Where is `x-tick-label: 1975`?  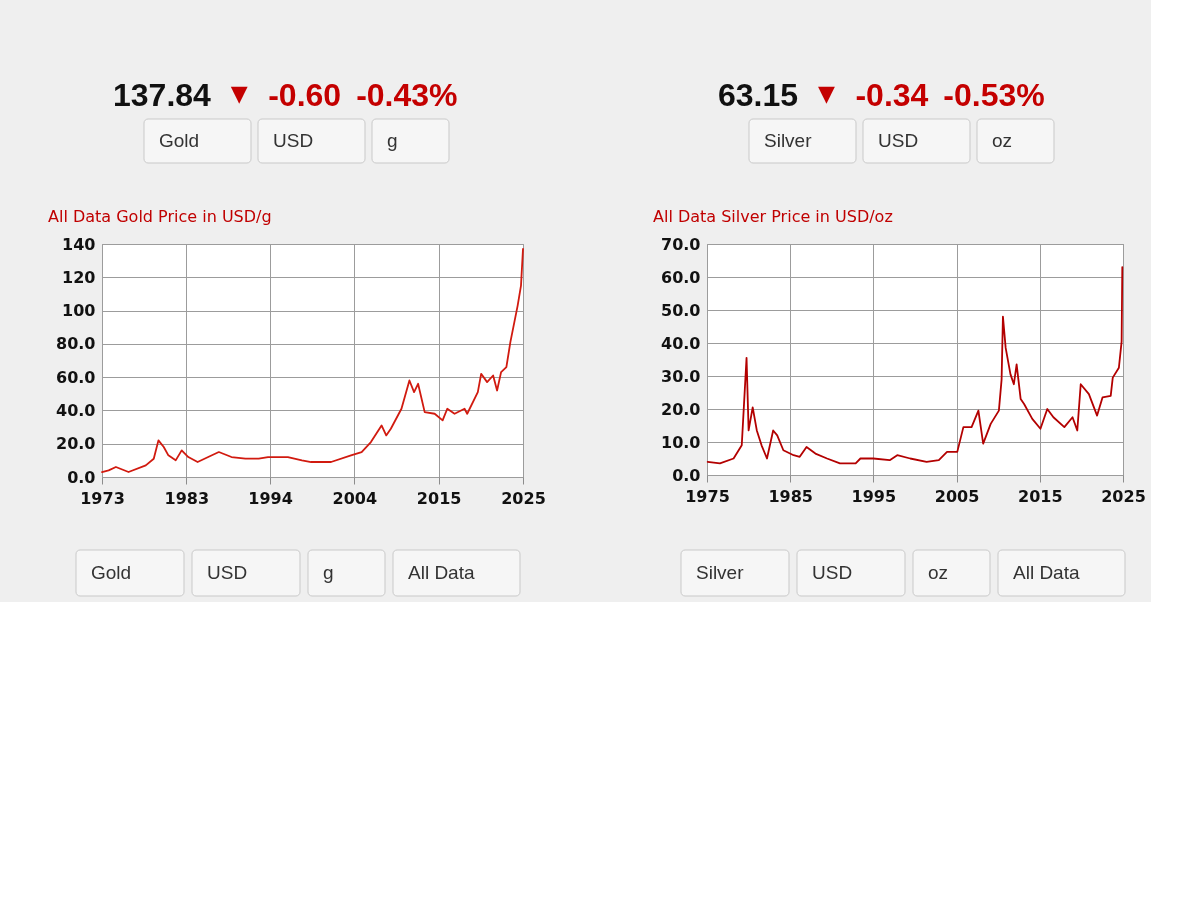
x-tick-label: 1975 is located at coordinates (707, 496).